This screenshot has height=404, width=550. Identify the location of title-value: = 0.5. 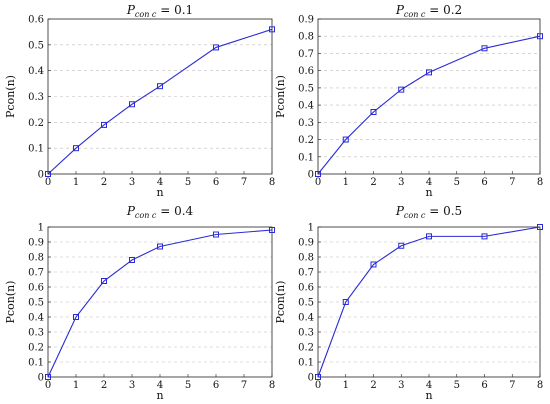
(443, 211).